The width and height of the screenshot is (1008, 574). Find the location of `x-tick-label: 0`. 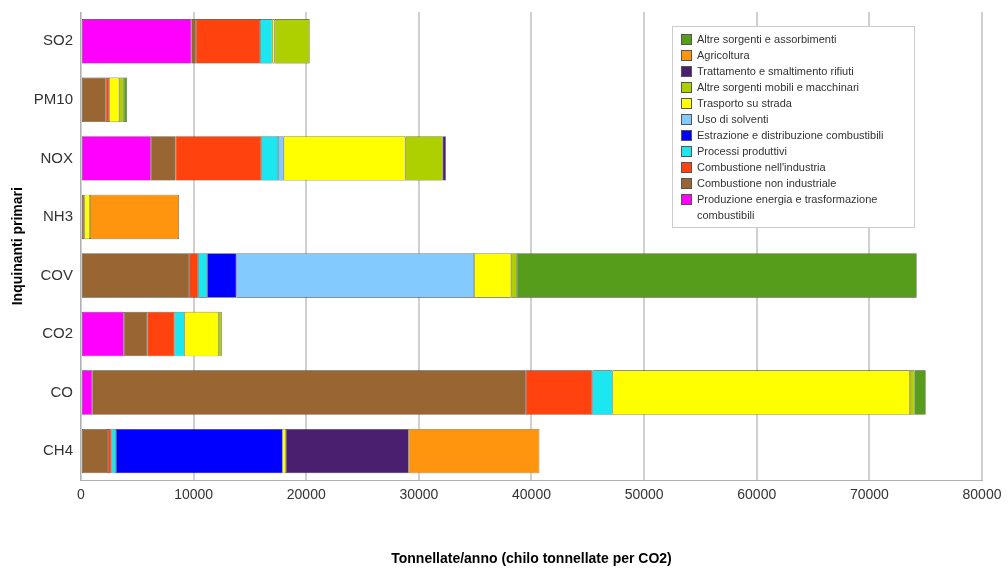

x-tick-label: 0 is located at coordinates (81, 493).